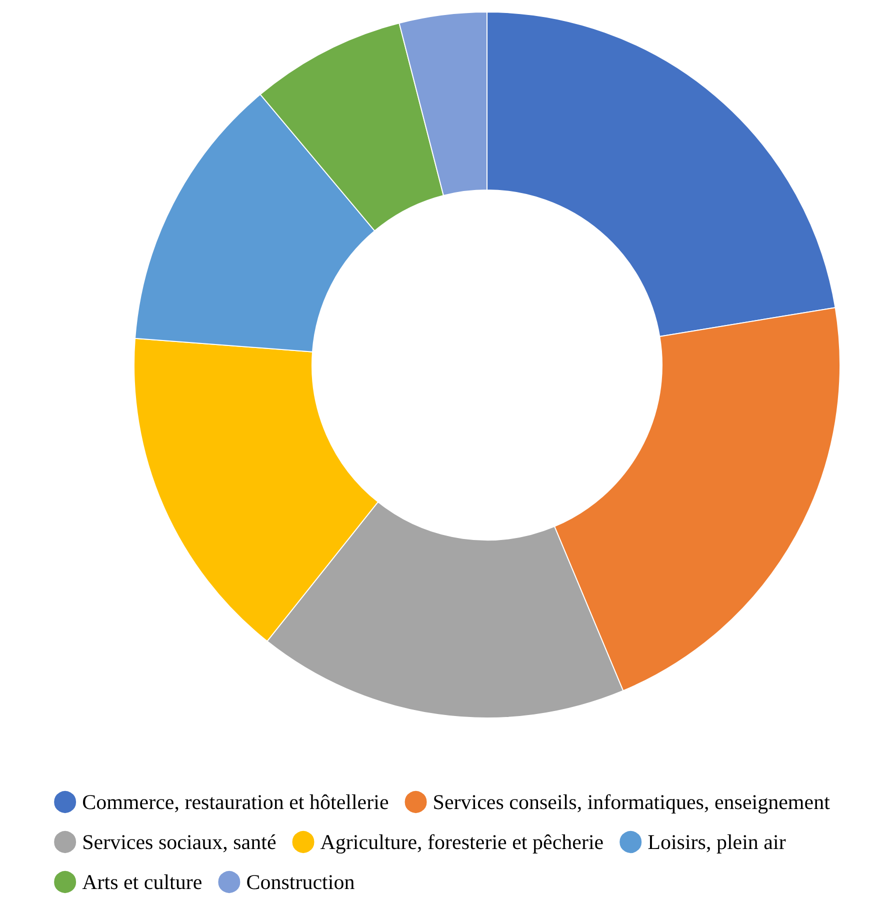  What do you see at coordinates (179, 842) in the screenshot?
I see `legend-label: Services sociaux, santé` at bounding box center [179, 842].